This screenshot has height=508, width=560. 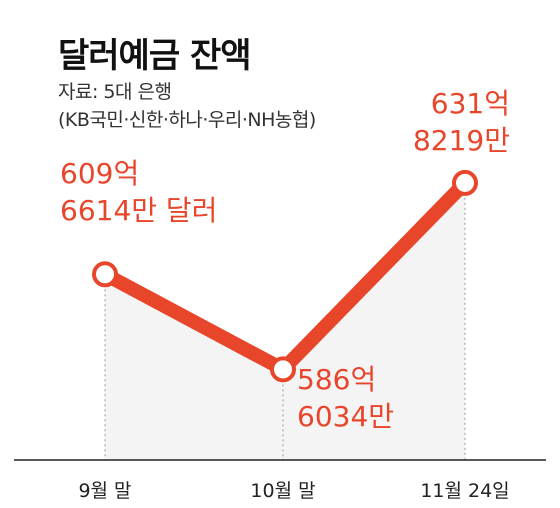 What do you see at coordinates (99, 173) in the screenshot?
I see `data-label: 609억` at bounding box center [99, 173].